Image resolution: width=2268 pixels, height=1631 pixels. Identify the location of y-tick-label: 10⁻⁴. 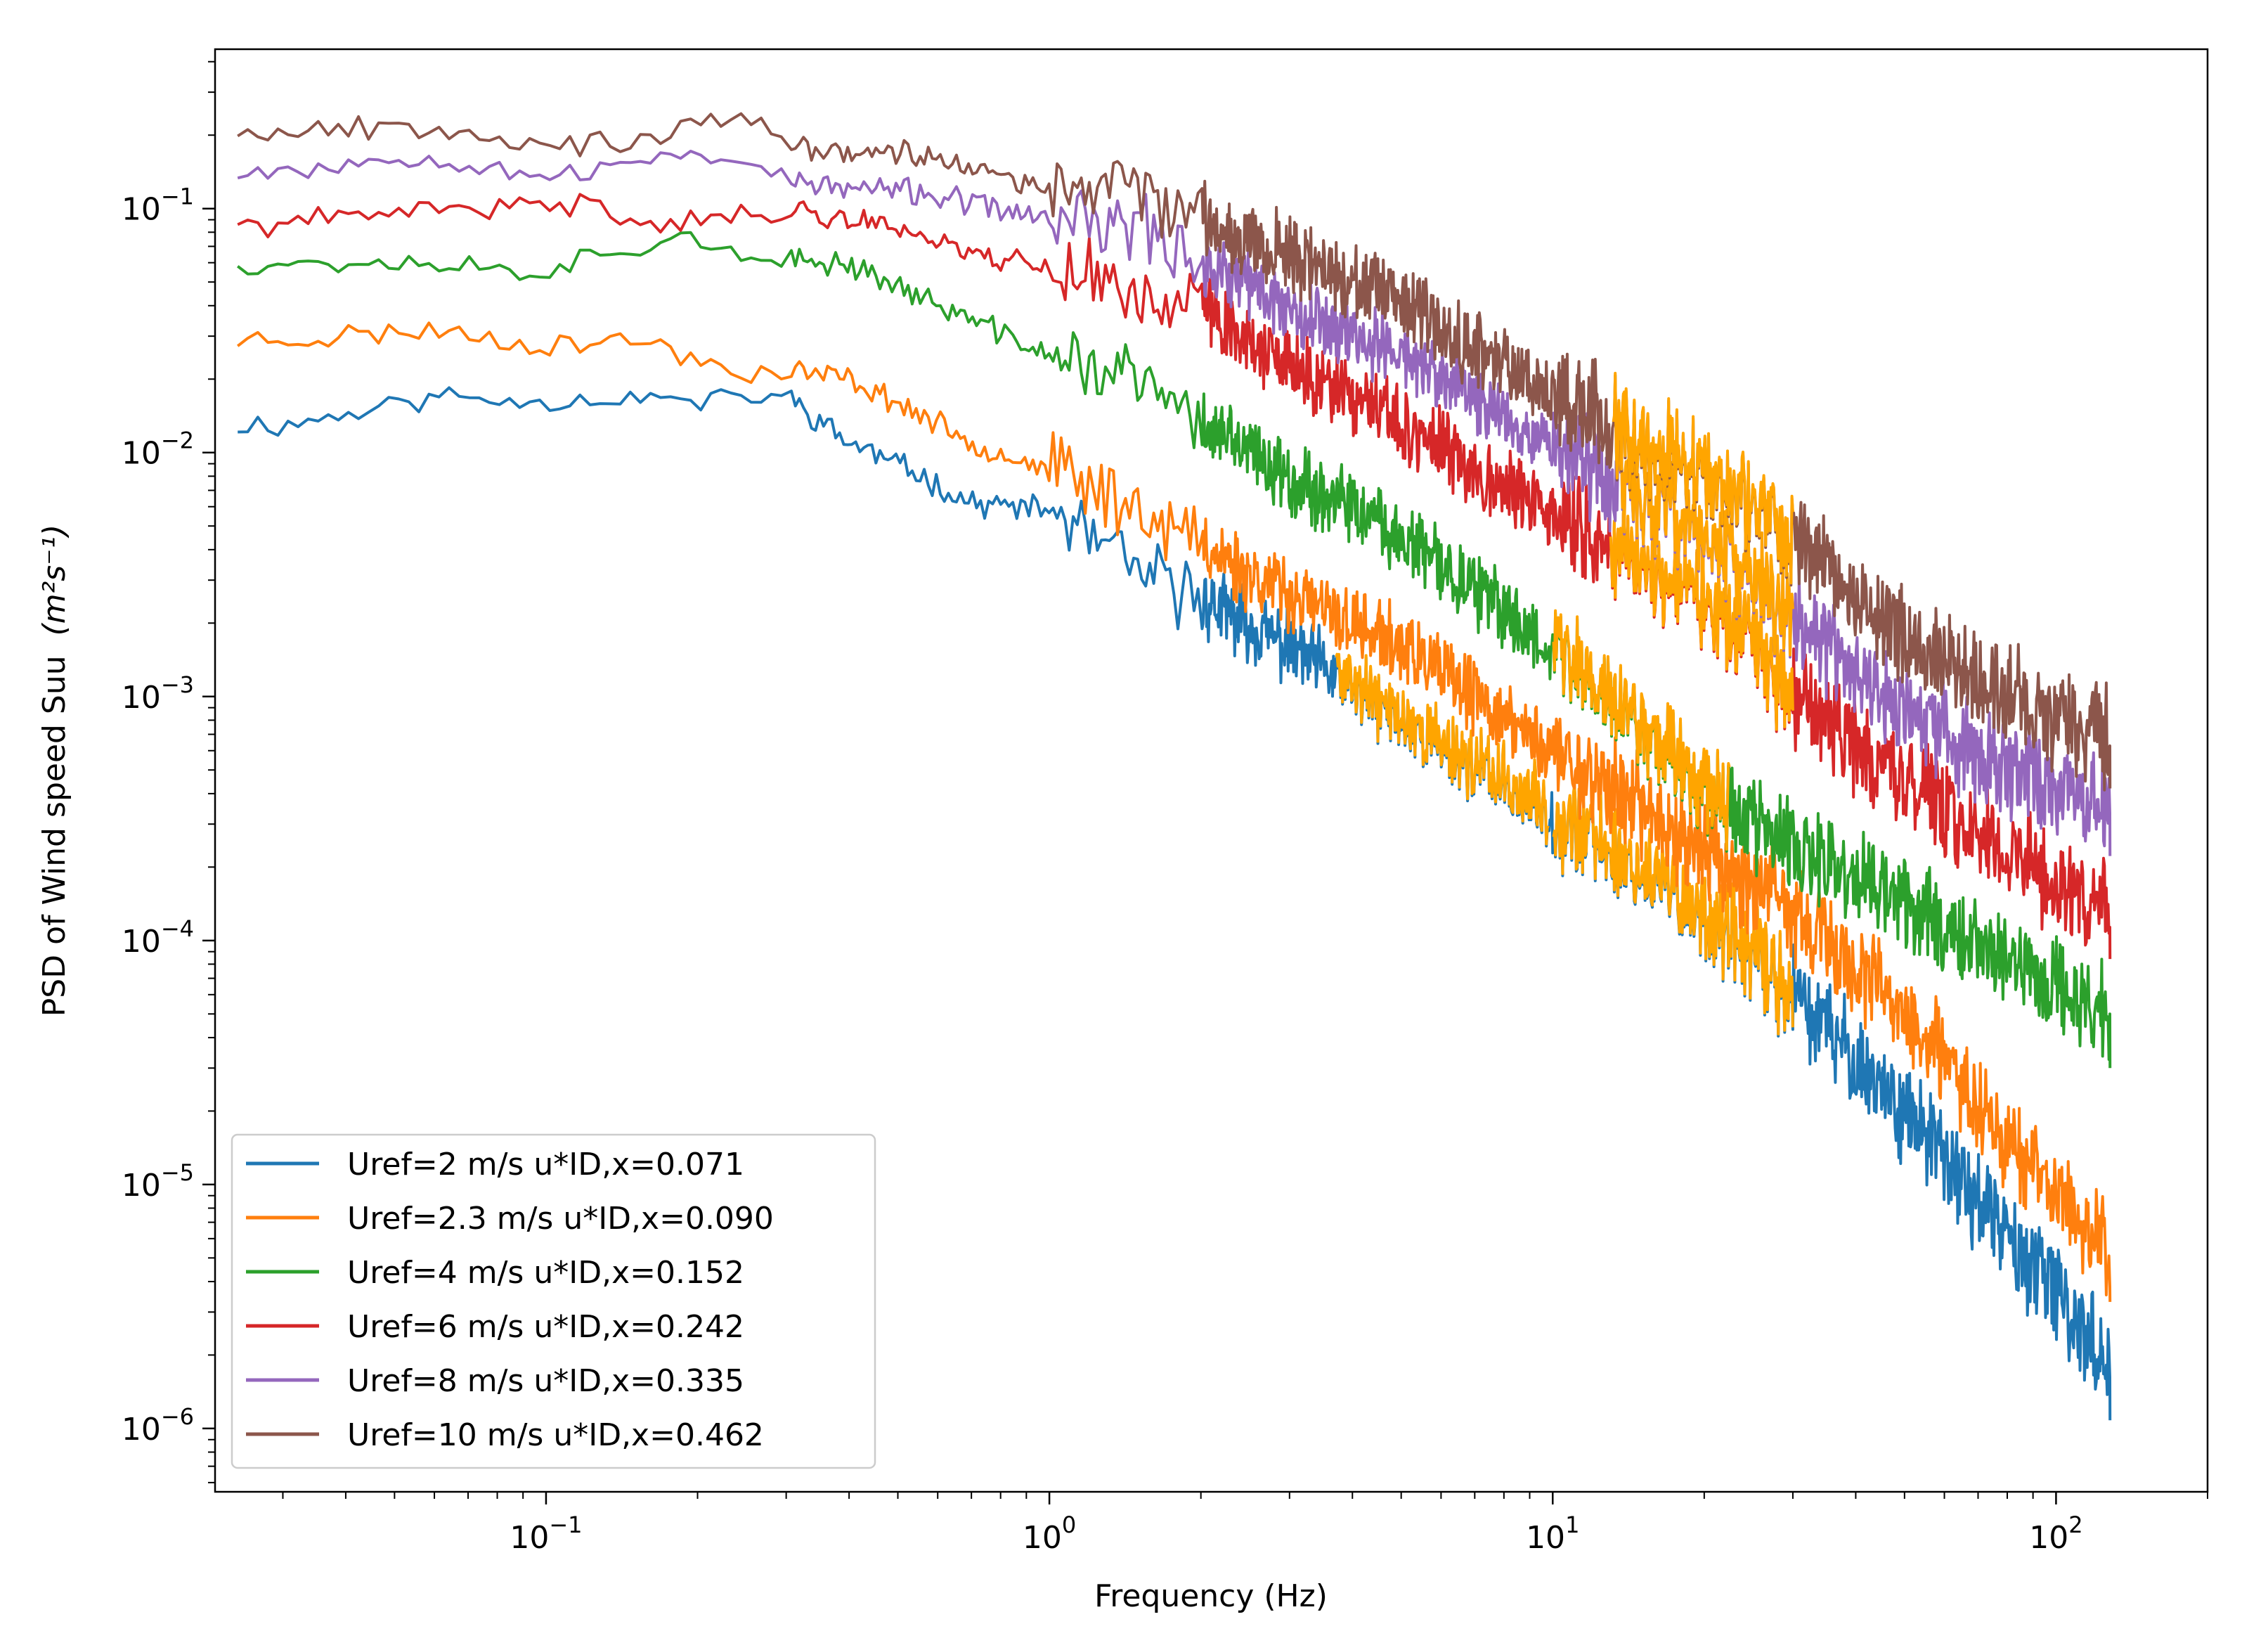
(158, 937).